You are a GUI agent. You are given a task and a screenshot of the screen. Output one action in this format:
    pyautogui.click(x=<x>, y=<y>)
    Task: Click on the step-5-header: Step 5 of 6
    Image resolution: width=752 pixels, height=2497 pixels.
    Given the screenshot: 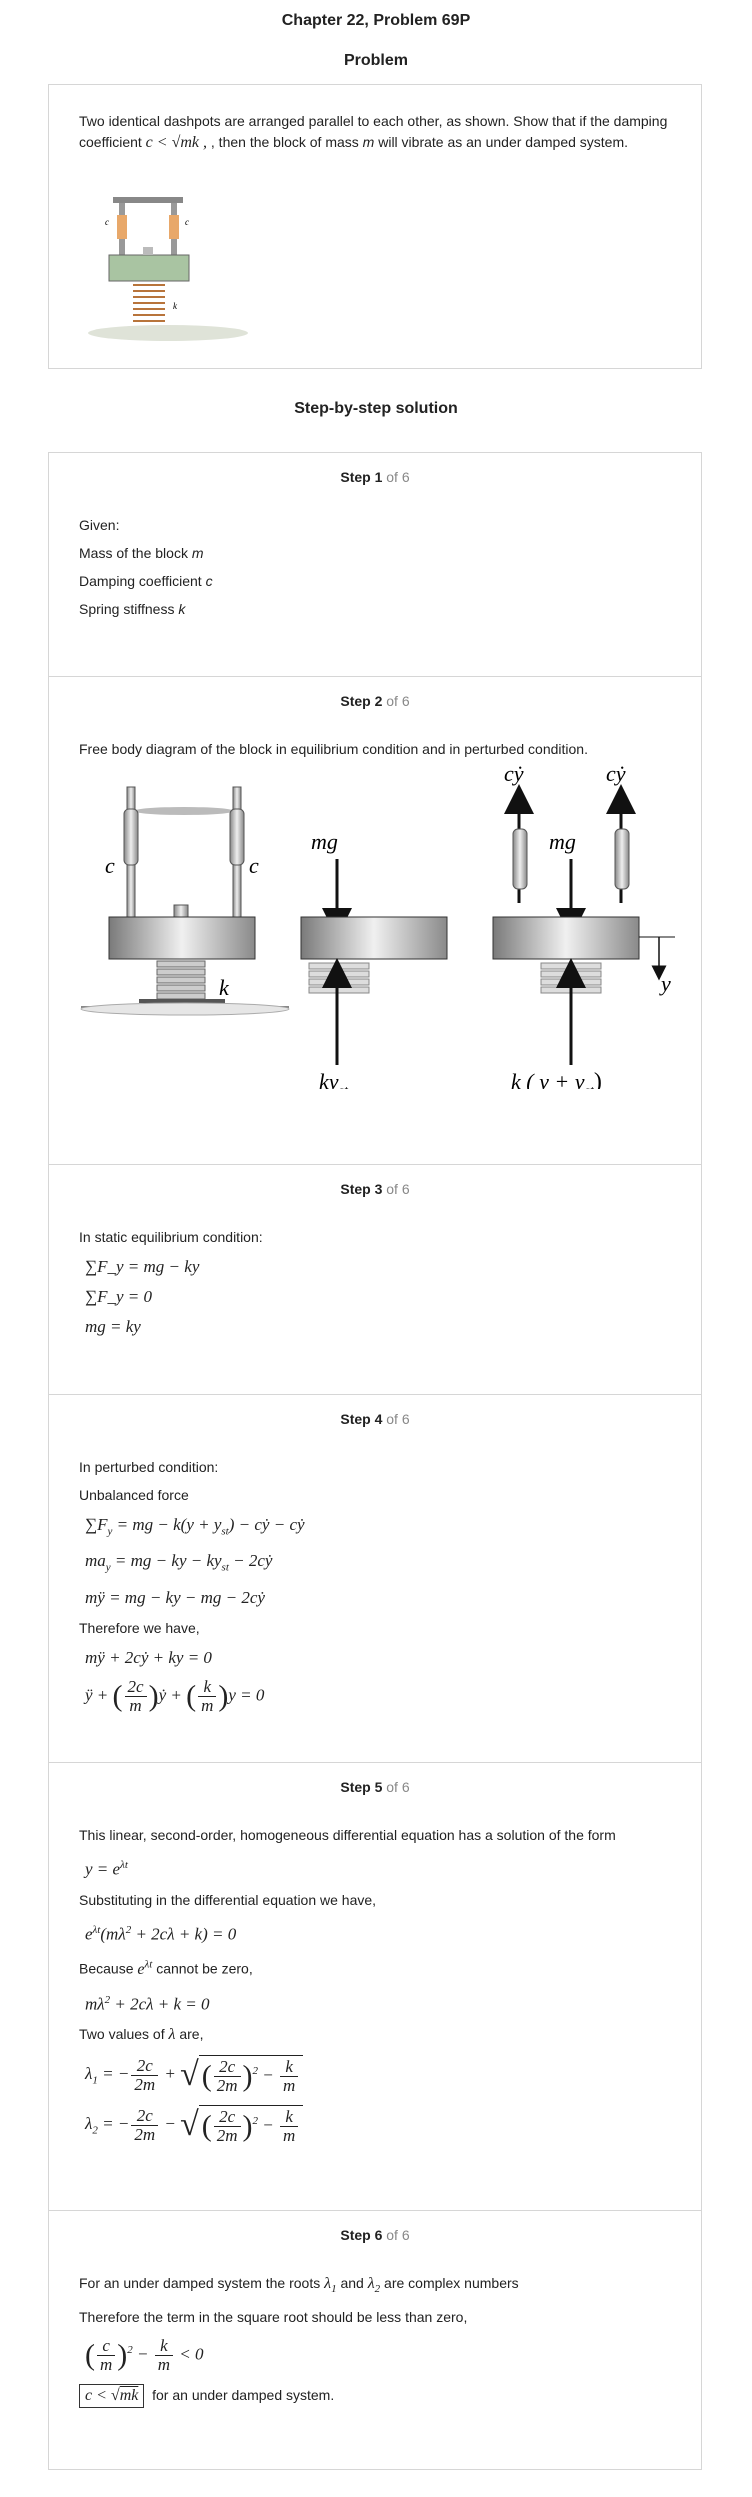 What is the action you would take?
    pyautogui.click(x=375, y=1787)
    